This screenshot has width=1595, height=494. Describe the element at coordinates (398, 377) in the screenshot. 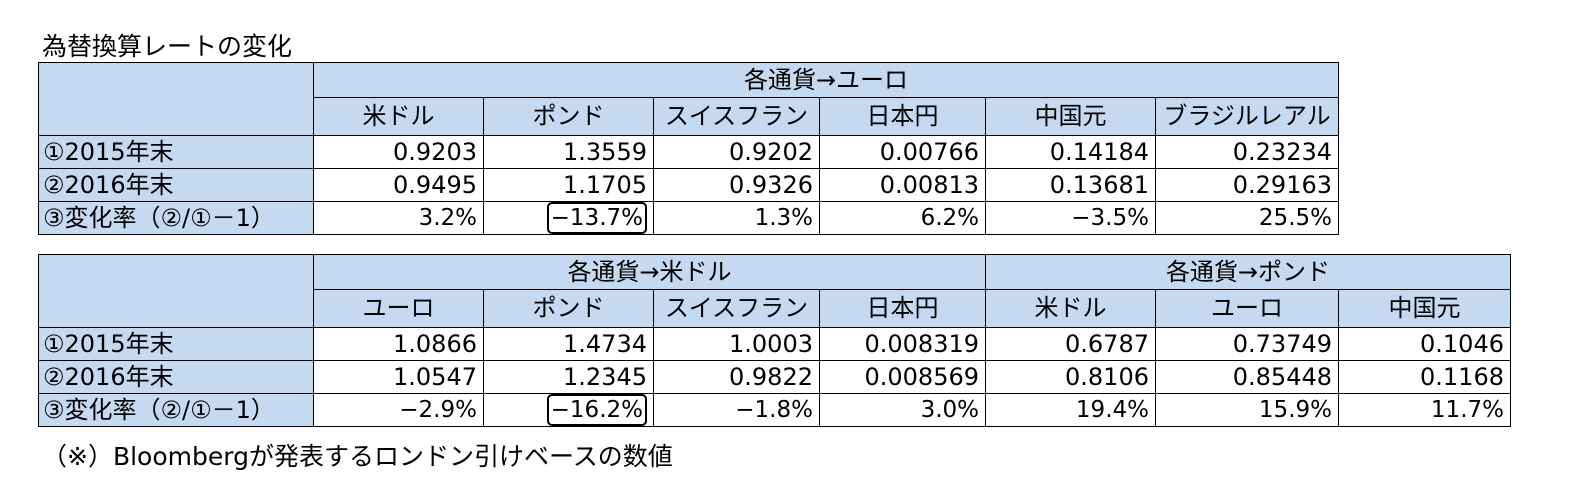

I see `value-cell: 1.0547` at that location.